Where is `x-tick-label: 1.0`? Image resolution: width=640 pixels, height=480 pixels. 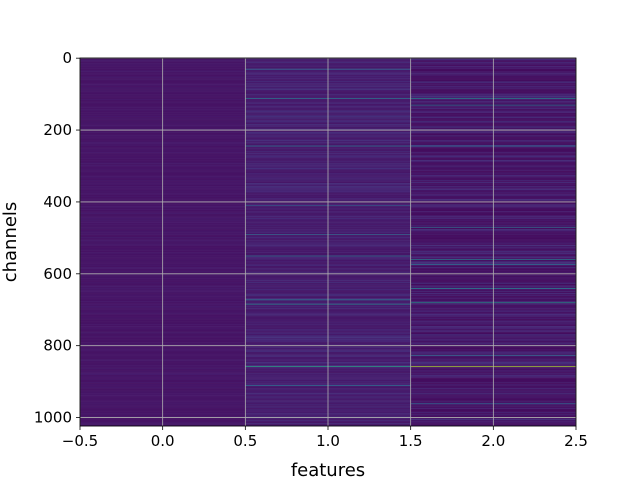 x-tick-label: 1.0 is located at coordinates (328, 441).